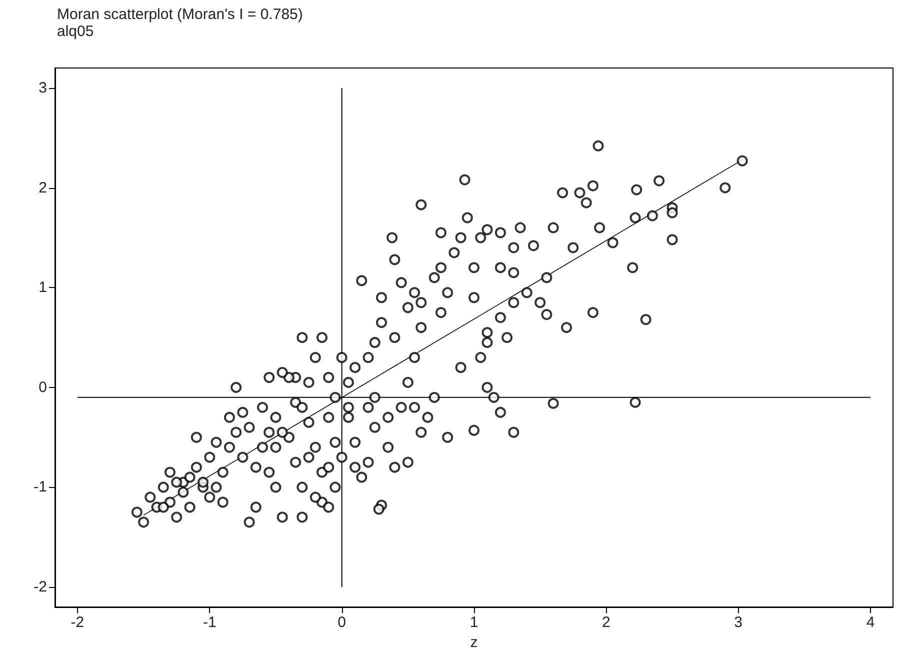 The height and width of the screenshot is (660, 899). What do you see at coordinates (209, 622) in the screenshot?
I see `x-tick-label: -1` at bounding box center [209, 622].